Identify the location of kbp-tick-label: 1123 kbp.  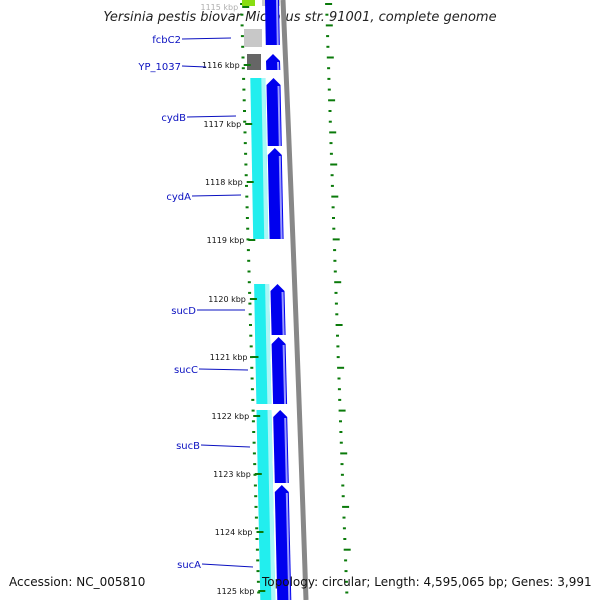
(232, 474).